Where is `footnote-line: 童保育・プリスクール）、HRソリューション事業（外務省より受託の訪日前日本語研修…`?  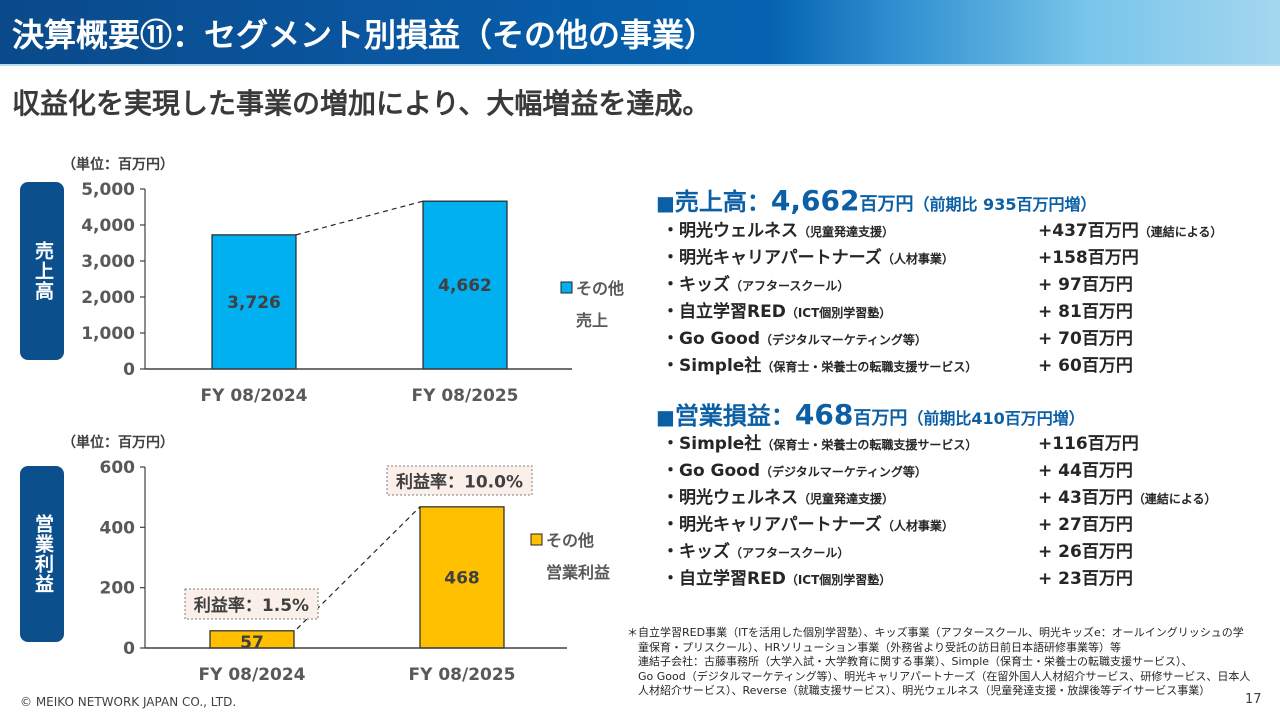
footnote-line: 童保育・プリスクール）、HRソリューション事業（外務省より受託の訪日前日本語研修… is located at coordinates (874, 647).